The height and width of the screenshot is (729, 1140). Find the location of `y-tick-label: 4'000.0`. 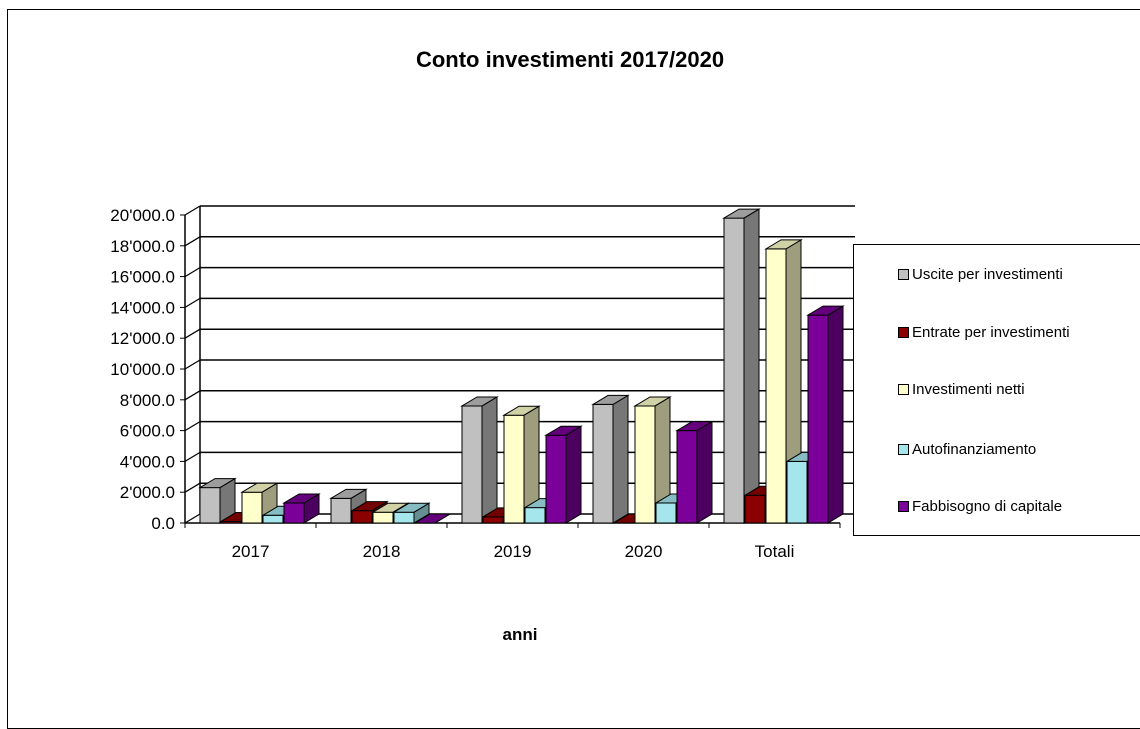

y-tick-label: 4'000.0 is located at coordinates (147, 461).